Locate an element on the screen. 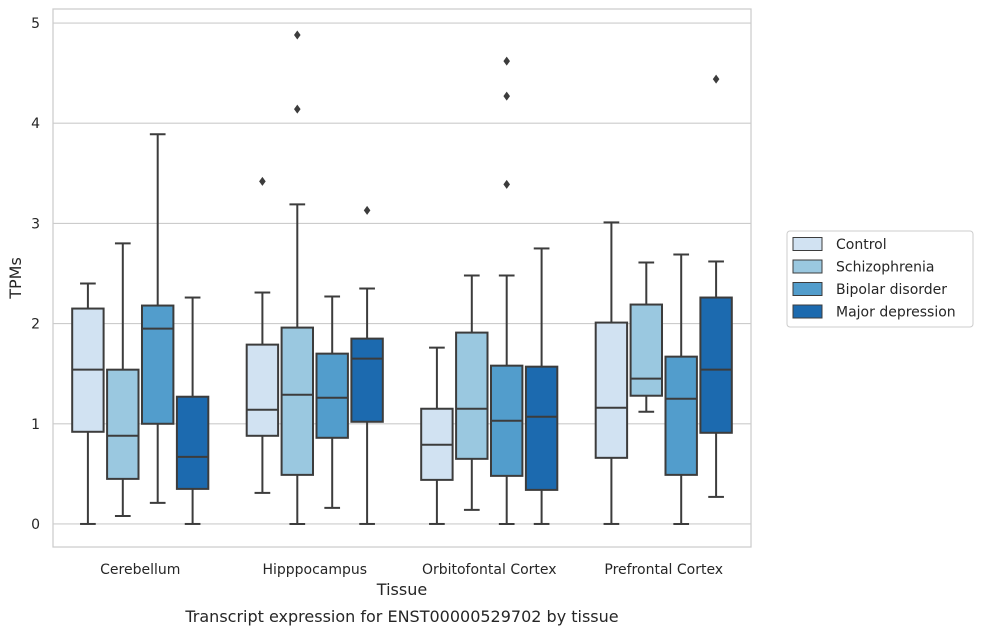  x-tick-label: Hipppocampus is located at coordinates (314, 570).